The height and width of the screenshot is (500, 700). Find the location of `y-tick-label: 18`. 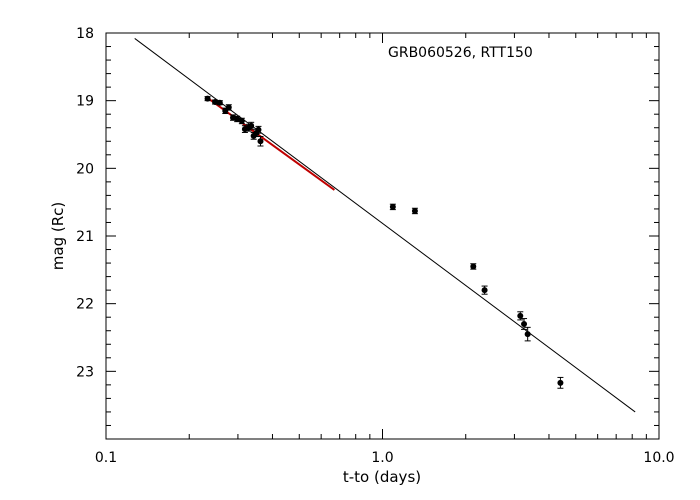

y-tick-label: 18 is located at coordinates (85, 34).